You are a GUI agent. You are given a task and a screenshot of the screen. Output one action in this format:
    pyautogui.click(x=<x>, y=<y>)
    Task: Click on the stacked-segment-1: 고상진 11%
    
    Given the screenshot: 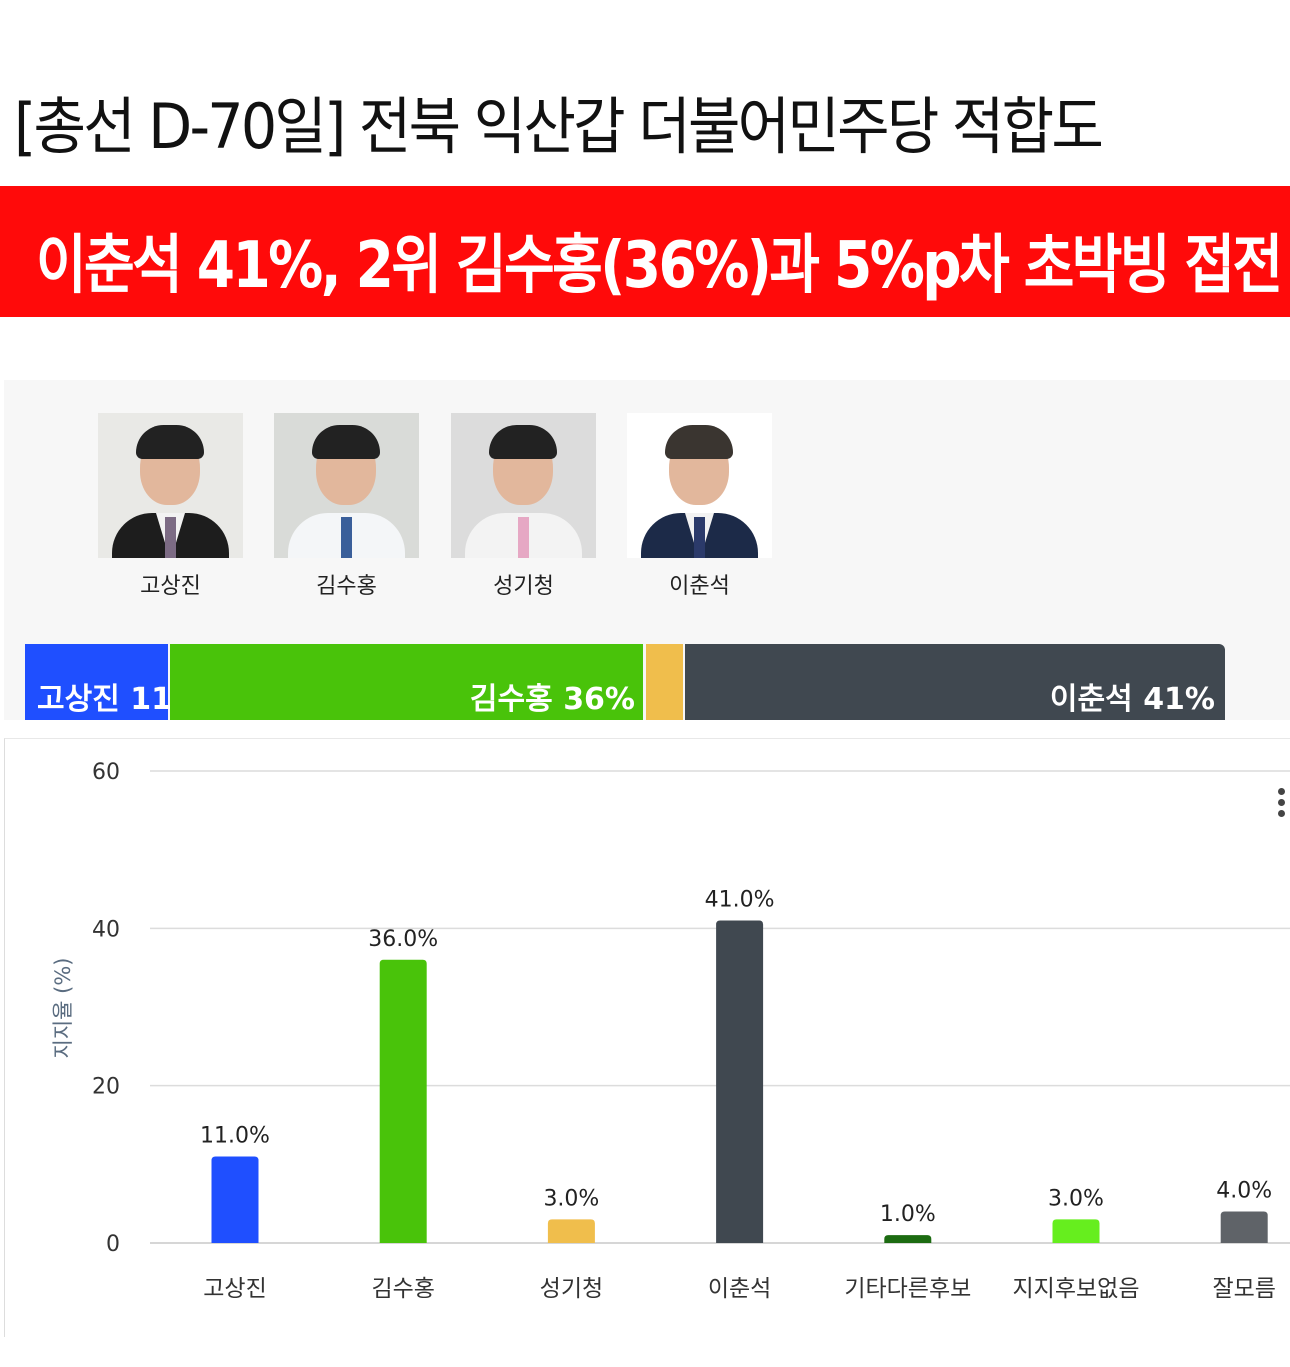 What is the action you would take?
    pyautogui.click(x=113, y=682)
    